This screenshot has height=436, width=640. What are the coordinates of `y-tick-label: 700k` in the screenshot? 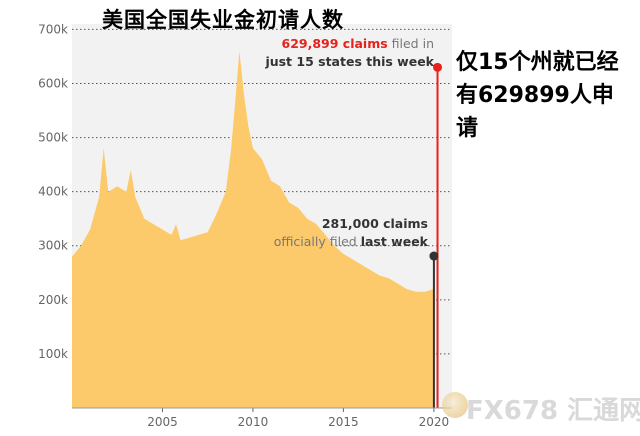 It's located at (53, 29).